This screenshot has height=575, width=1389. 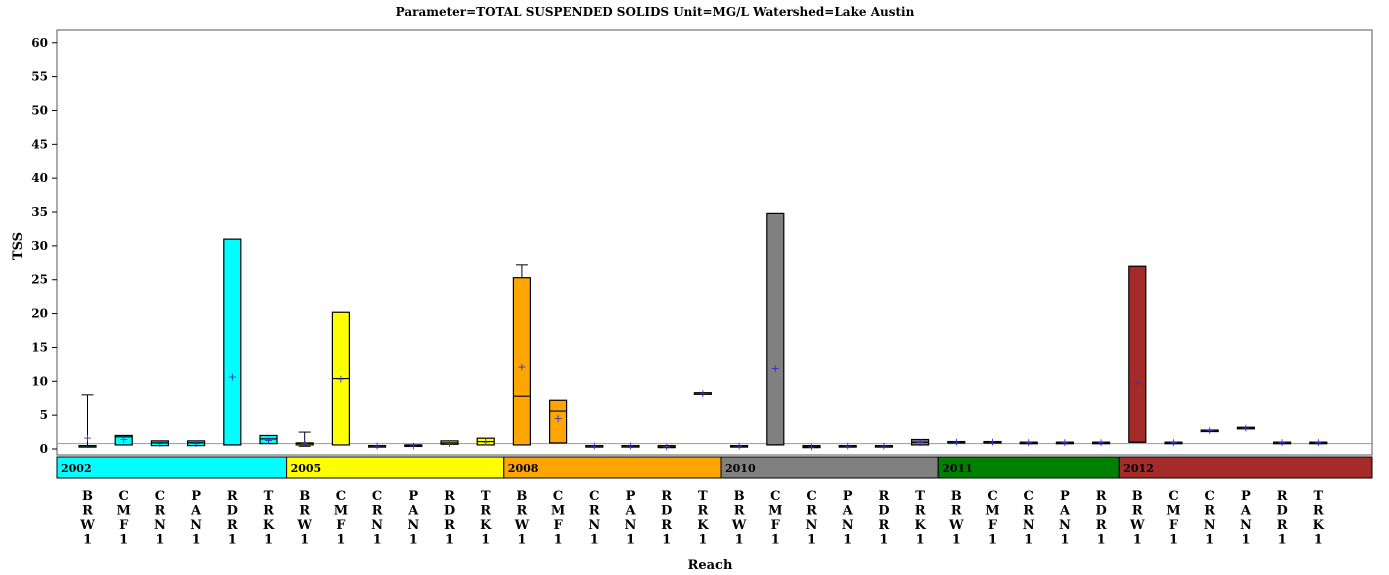 What do you see at coordinates (523, 468) in the screenshot?
I see `group-label: 2008` at bounding box center [523, 468].